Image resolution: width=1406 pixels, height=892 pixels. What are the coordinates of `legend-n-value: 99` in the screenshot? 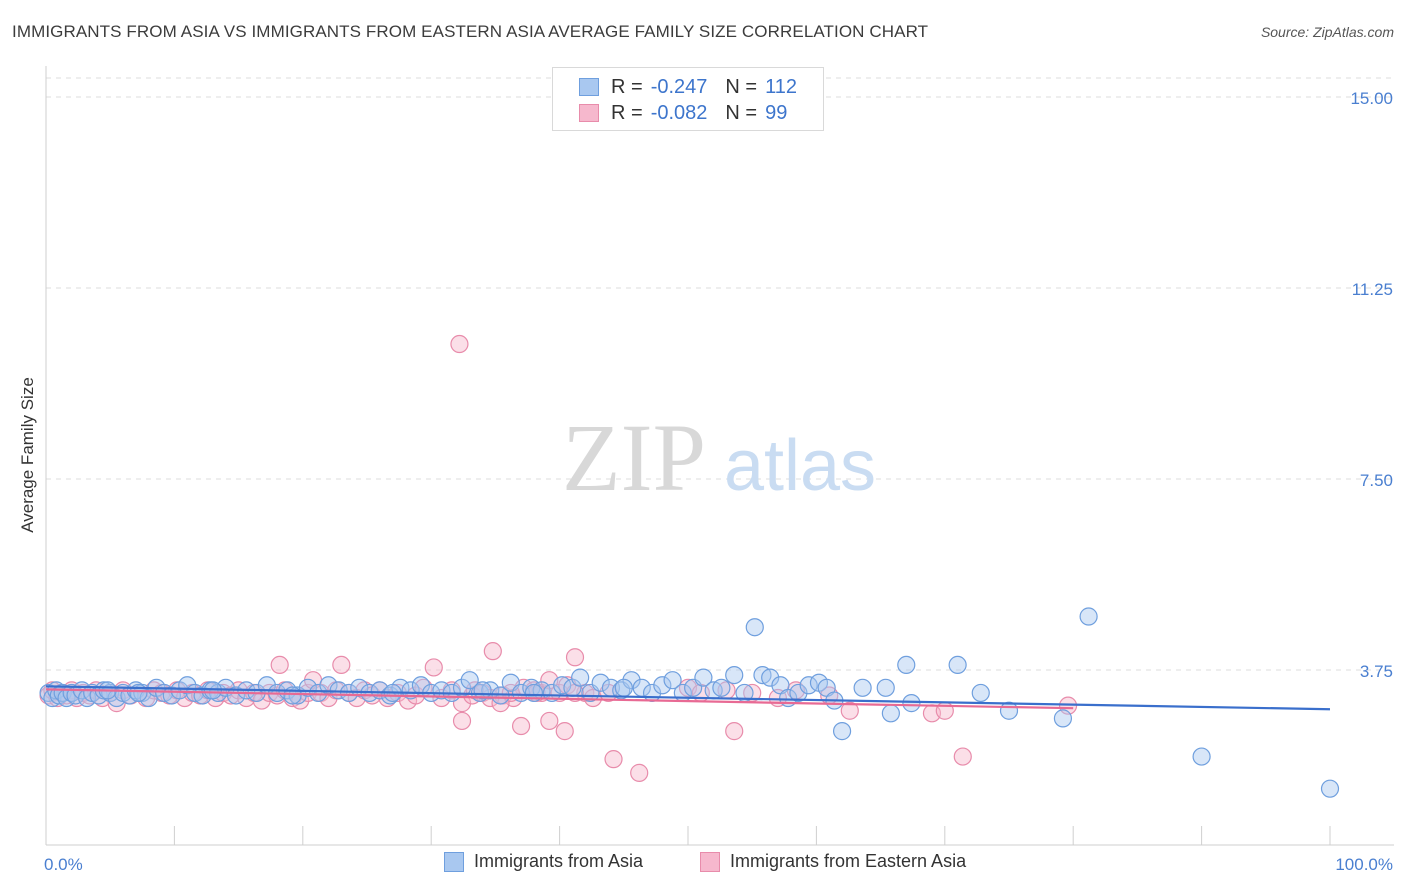 It's located at (776, 112).